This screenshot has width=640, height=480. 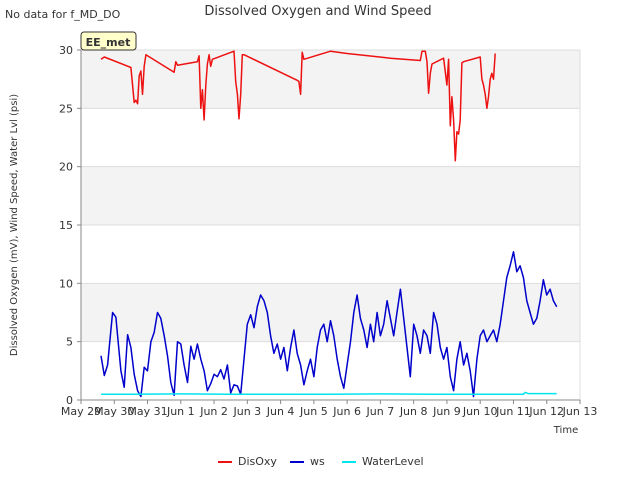 What do you see at coordinates (213, 411) in the screenshot?
I see `x-tick-label-4: Jun 2` at bounding box center [213, 411].